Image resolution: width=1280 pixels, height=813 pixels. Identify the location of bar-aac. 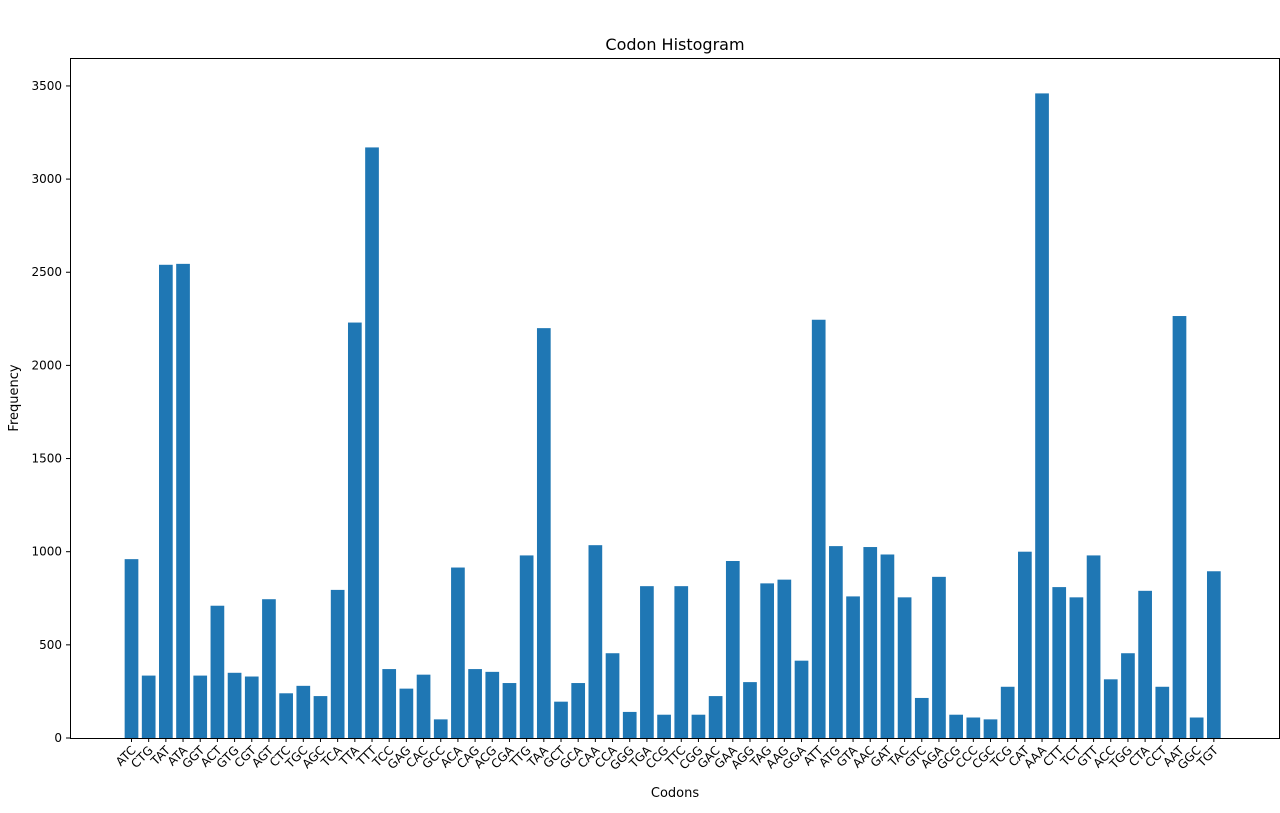
(870, 642).